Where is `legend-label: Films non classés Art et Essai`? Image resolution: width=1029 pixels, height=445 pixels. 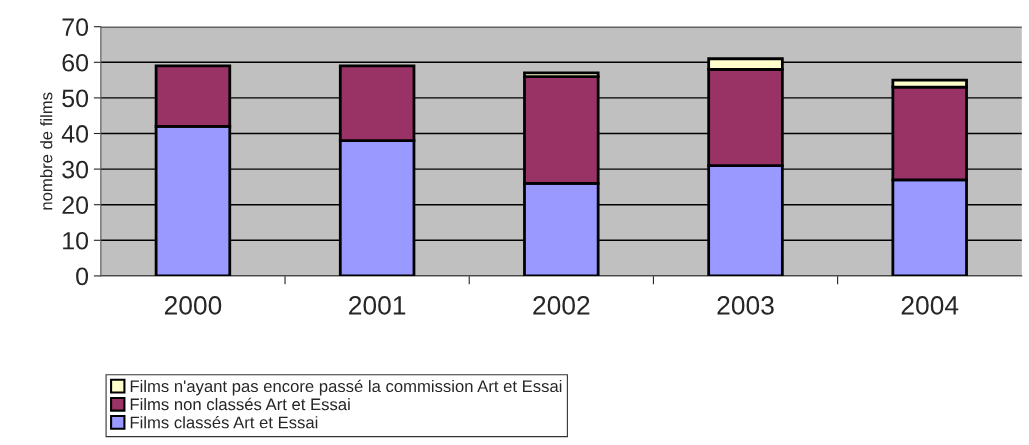
legend-label: Films non classés Art et Essai is located at coordinates (240, 404).